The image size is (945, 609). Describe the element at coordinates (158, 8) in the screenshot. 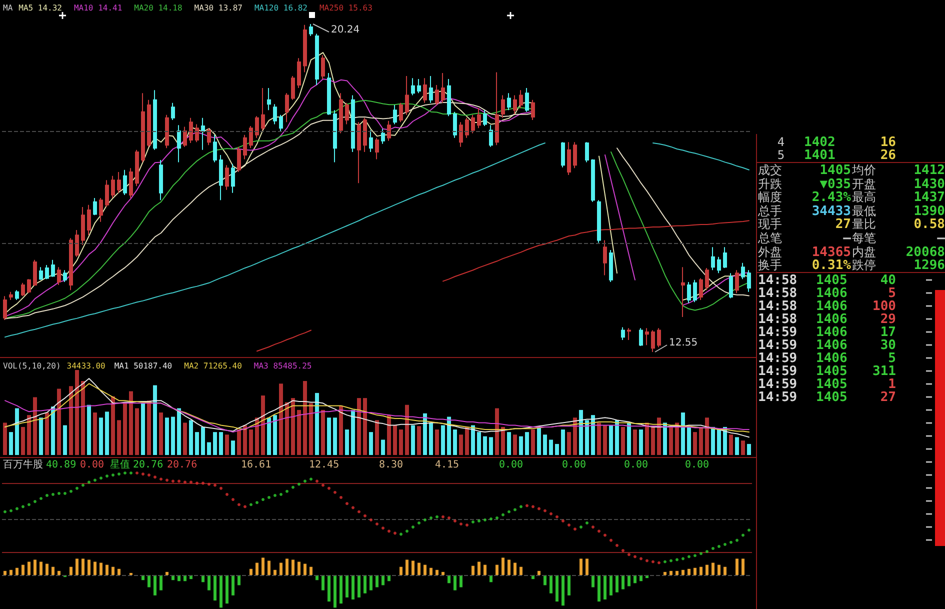

I see `text: MA20 14.18` at that location.